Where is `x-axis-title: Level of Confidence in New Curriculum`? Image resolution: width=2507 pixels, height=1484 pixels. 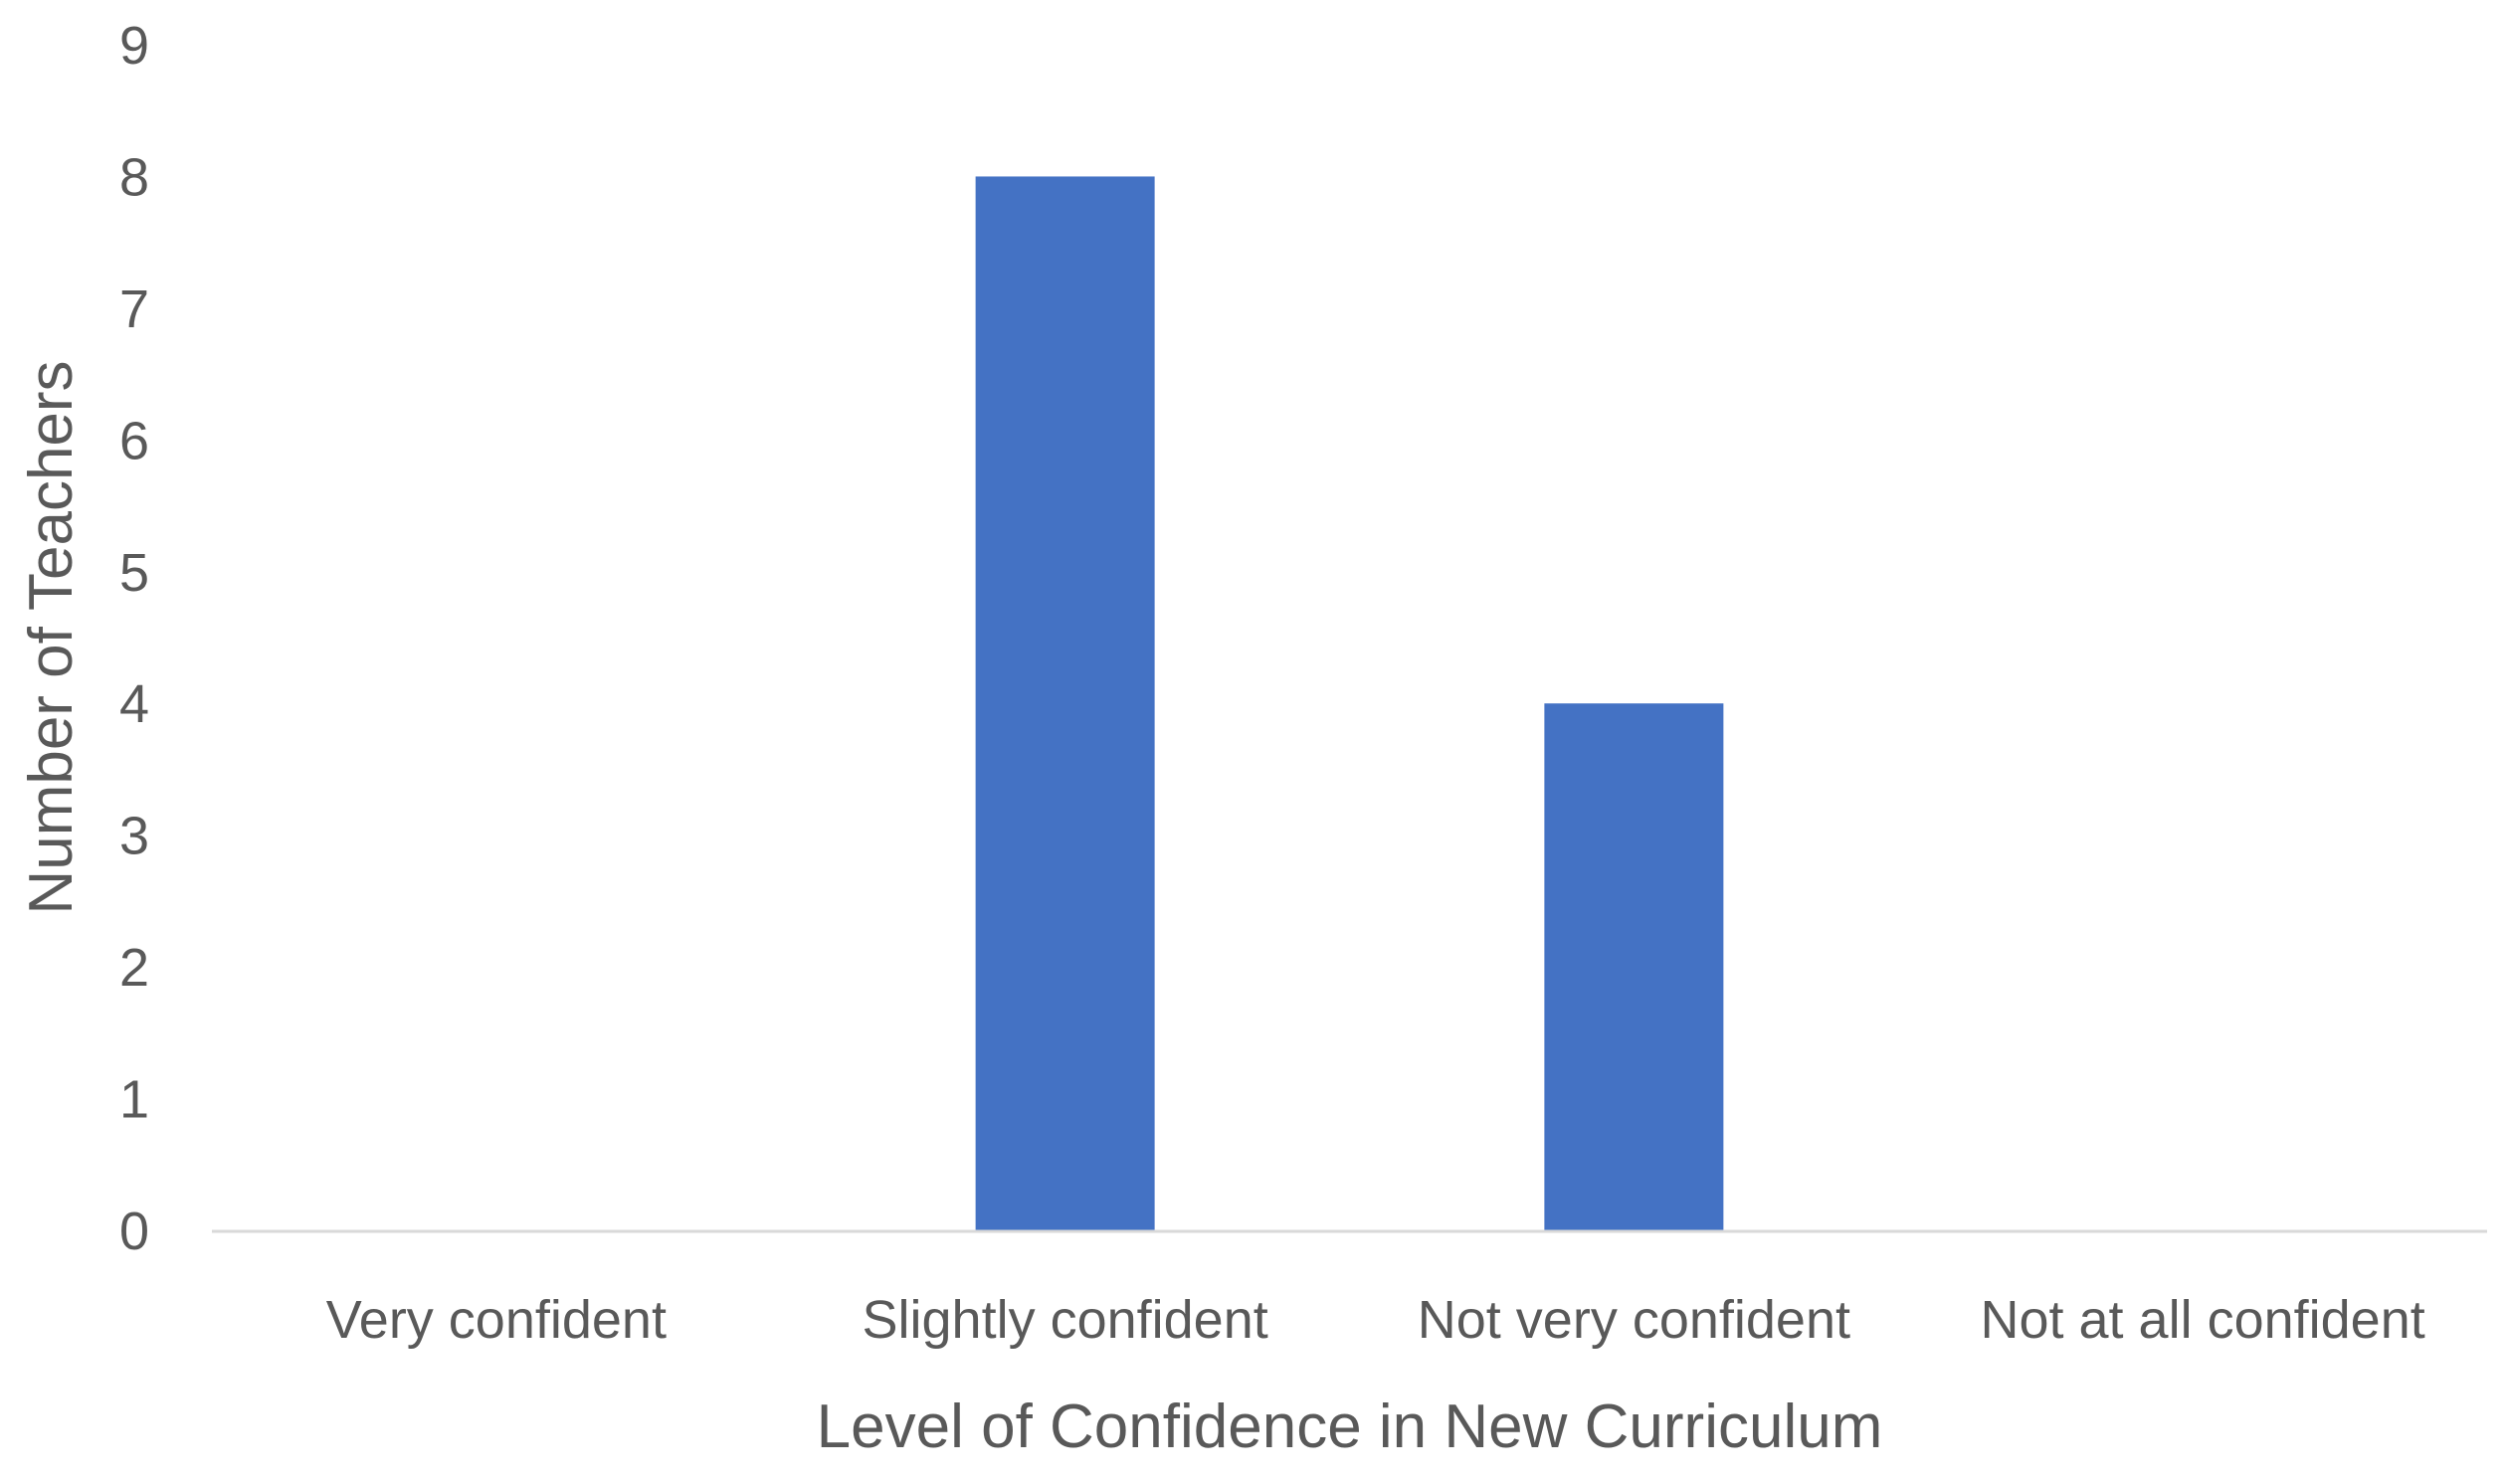 x-axis-title: Level of Confidence in New Curriculum is located at coordinates (1350, 1426).